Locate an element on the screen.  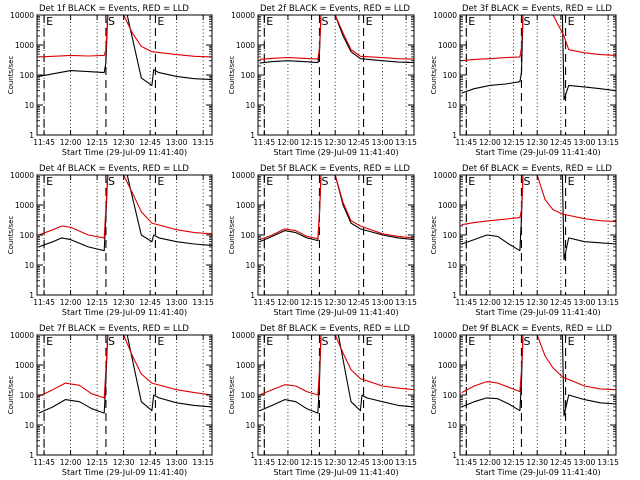
panel-title: Det 6f BLACK = Events, RED = LLD is located at coordinates (537, 169).